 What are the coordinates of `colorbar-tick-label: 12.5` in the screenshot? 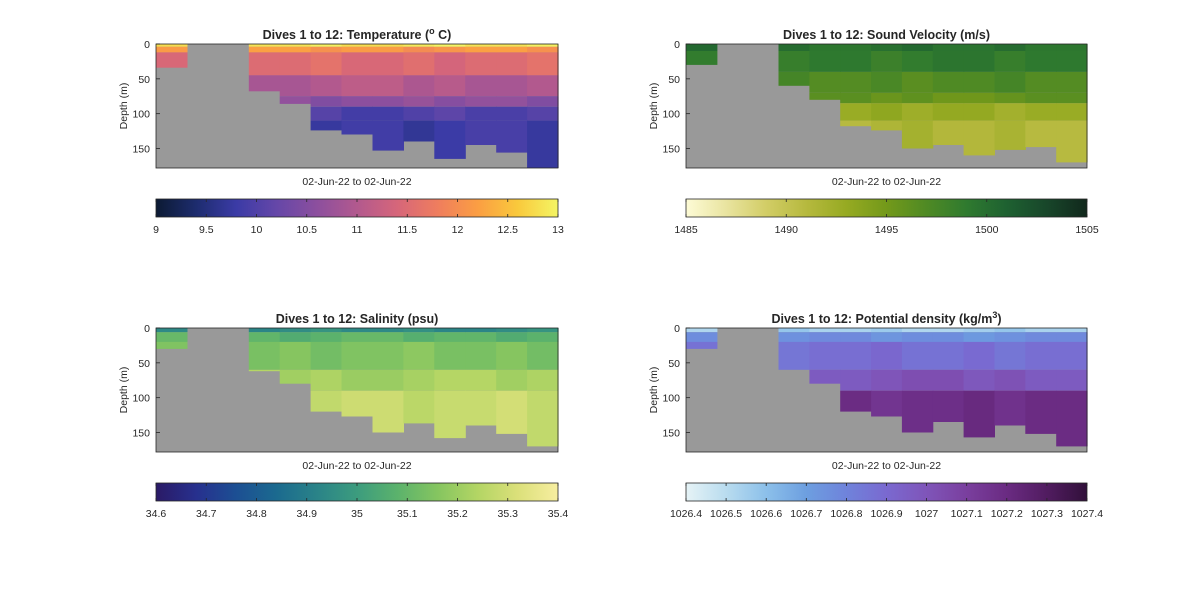 It's located at (508, 230).